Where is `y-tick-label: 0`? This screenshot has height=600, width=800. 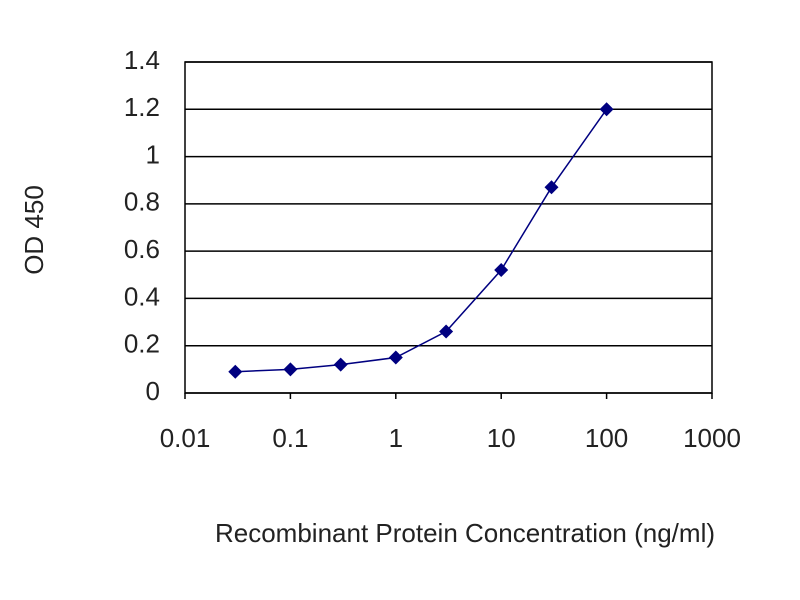 y-tick-label: 0 is located at coordinates (153, 391).